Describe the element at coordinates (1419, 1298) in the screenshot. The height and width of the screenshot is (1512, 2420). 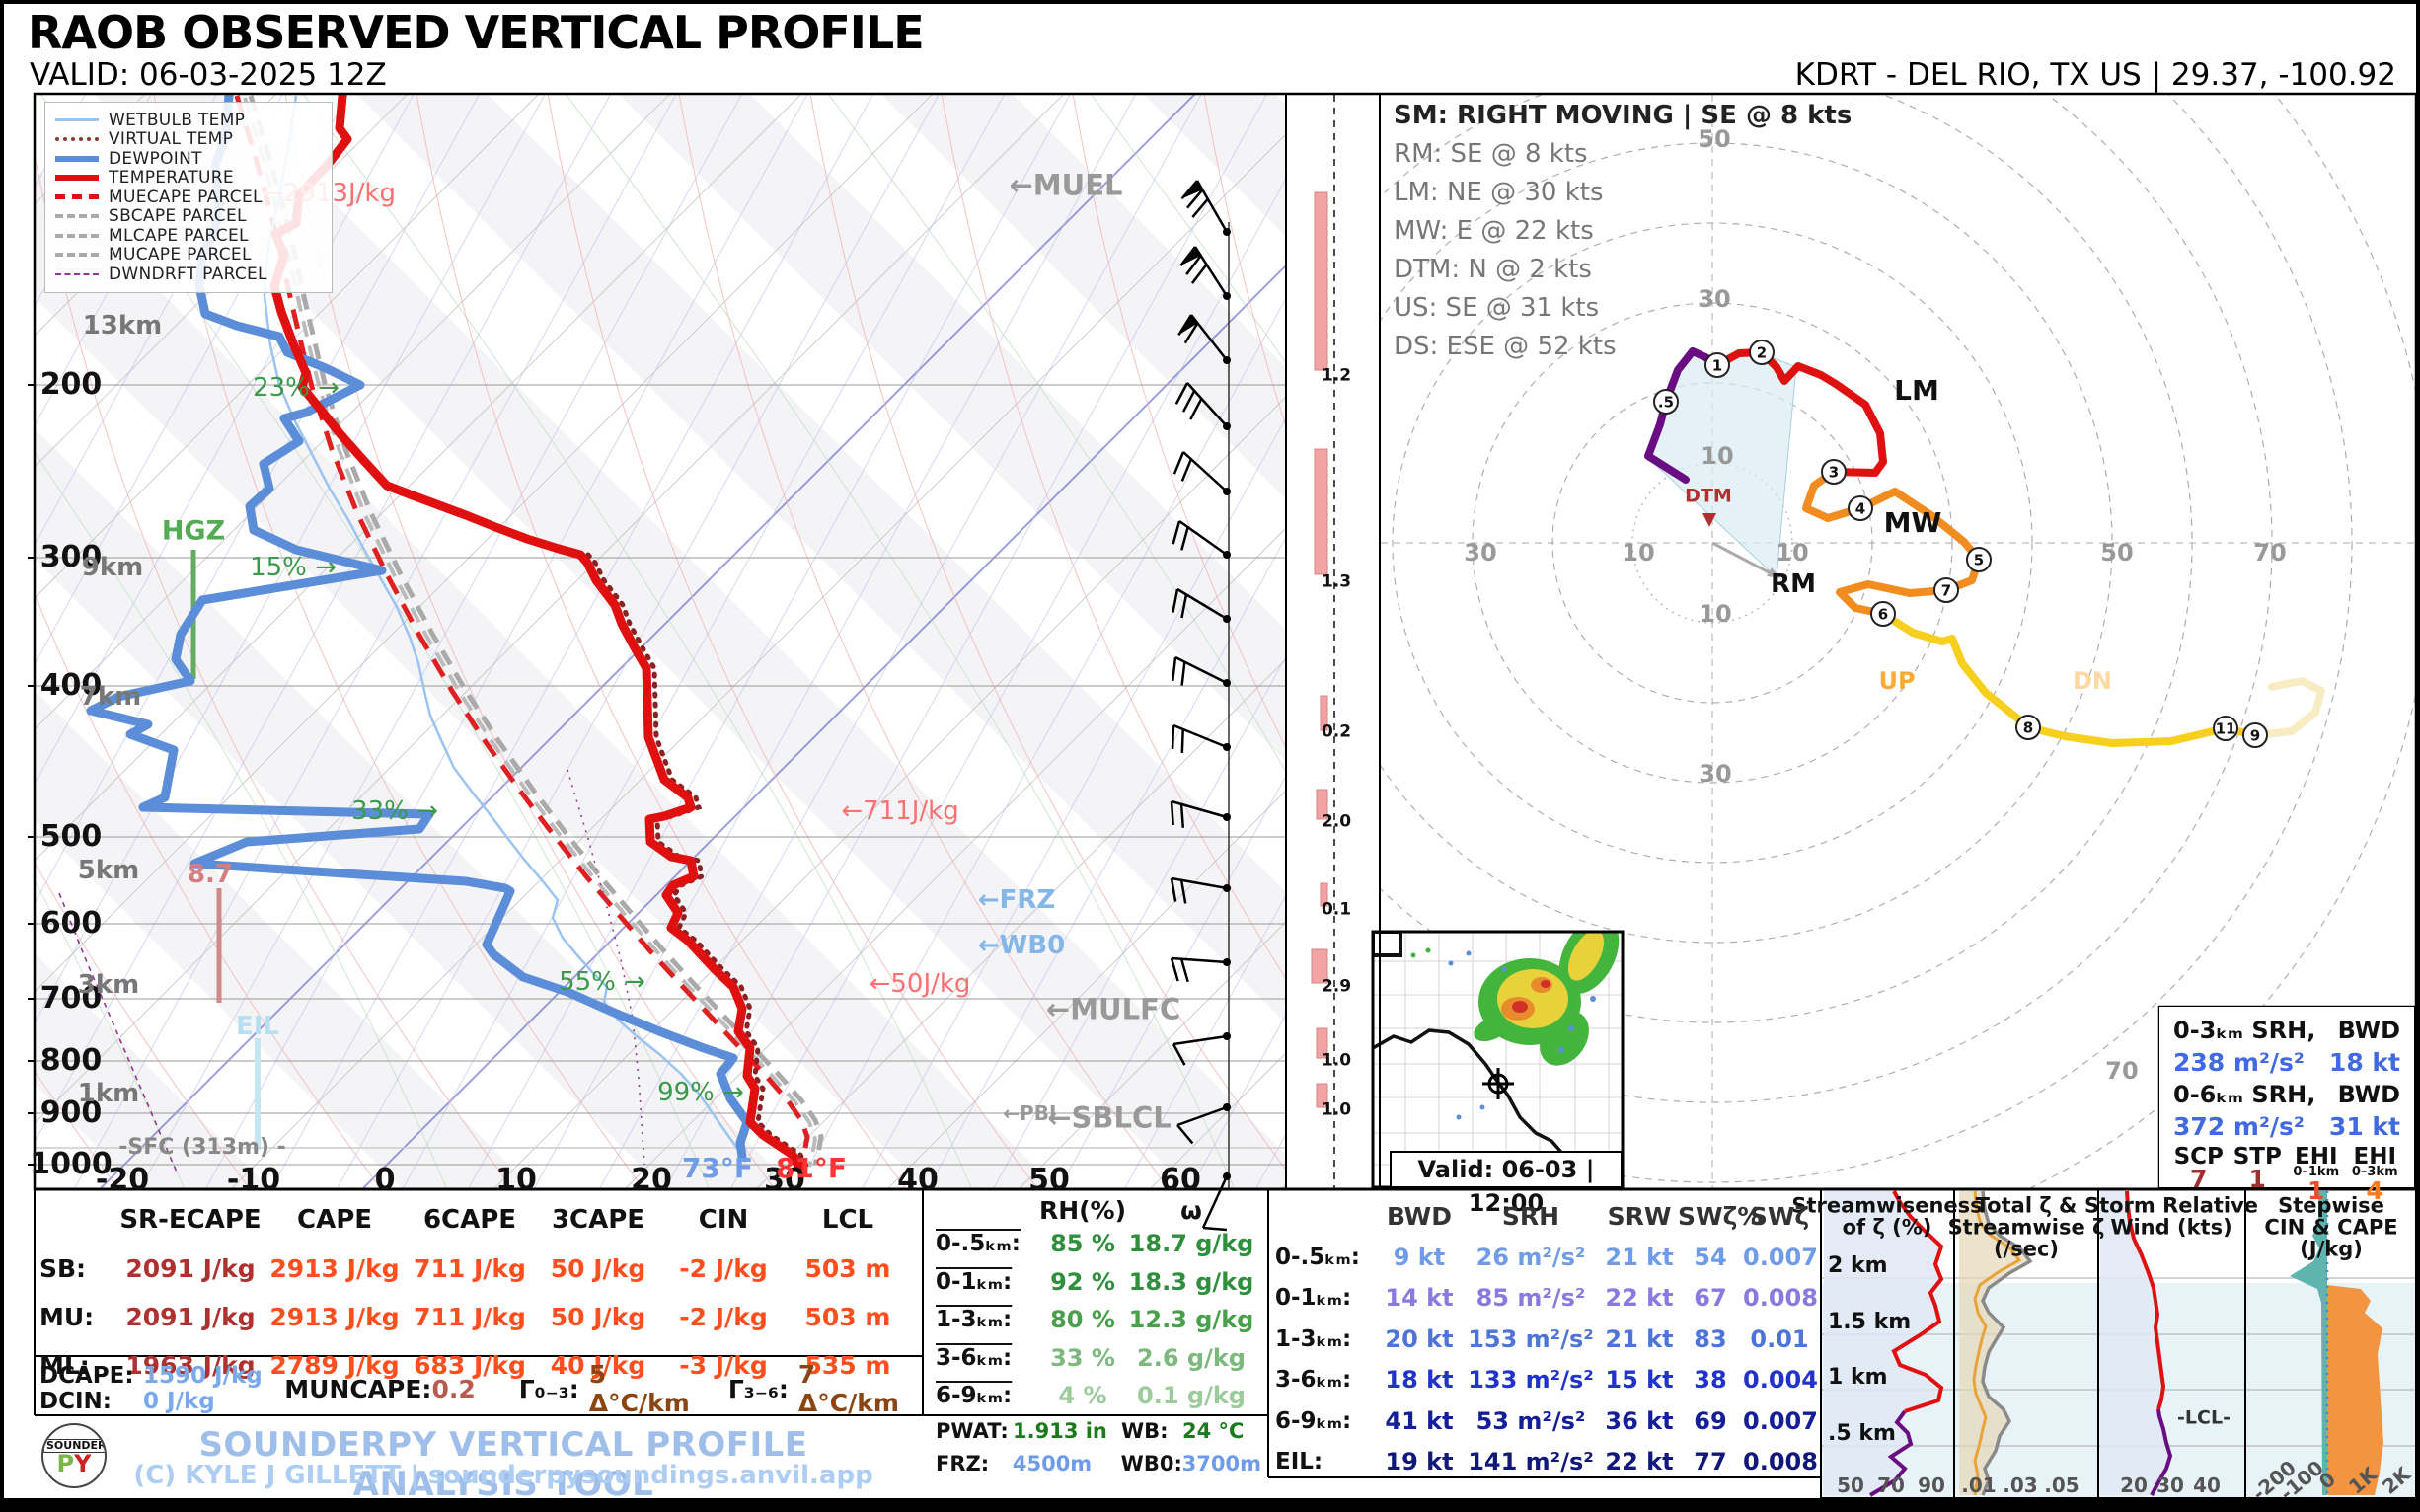
I see `kinematics-cell: 14 kt` at that location.